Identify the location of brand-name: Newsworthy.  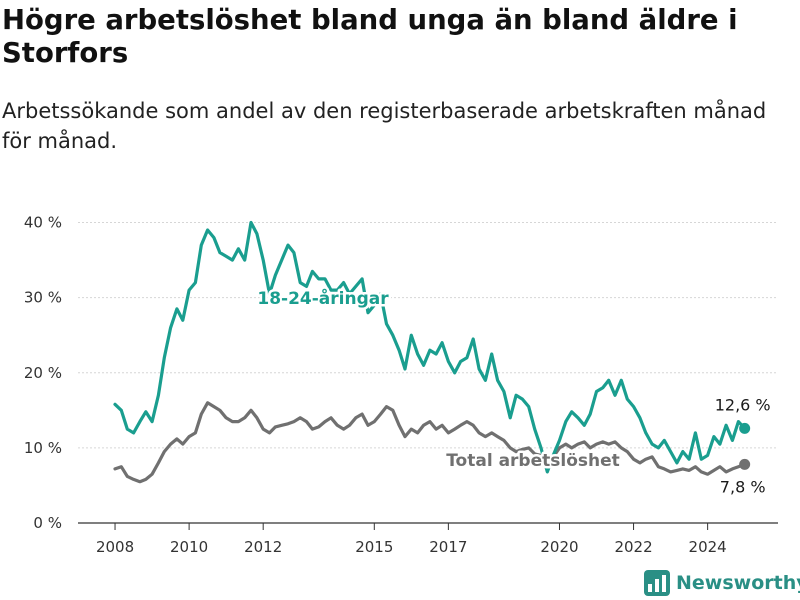
(738, 583).